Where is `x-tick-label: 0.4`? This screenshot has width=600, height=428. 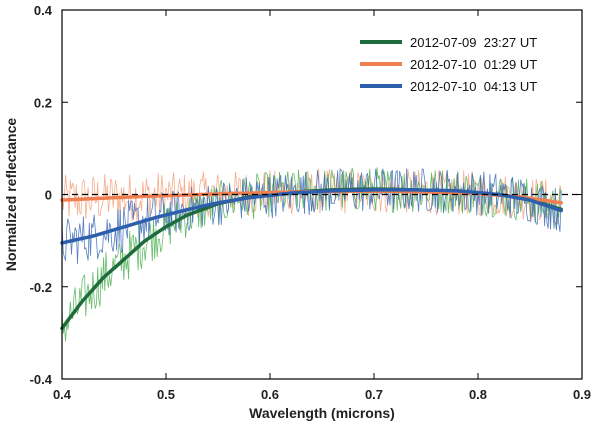 x-tick-label: 0.4 is located at coordinates (62, 394).